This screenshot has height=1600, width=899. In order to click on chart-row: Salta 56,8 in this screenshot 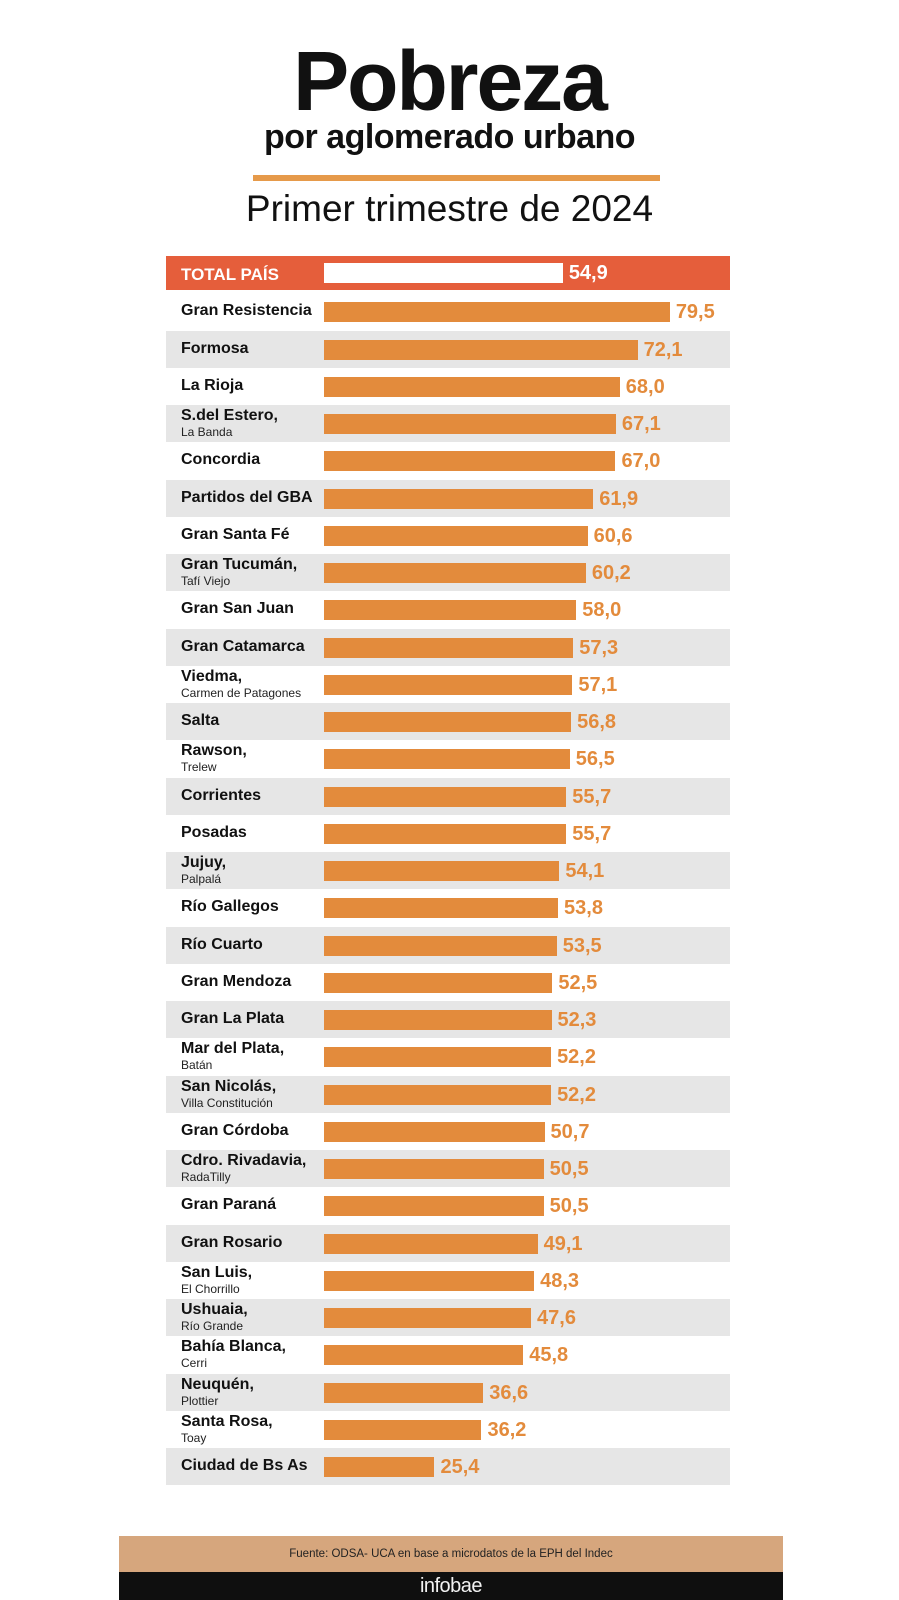, I will do `click(448, 722)`.